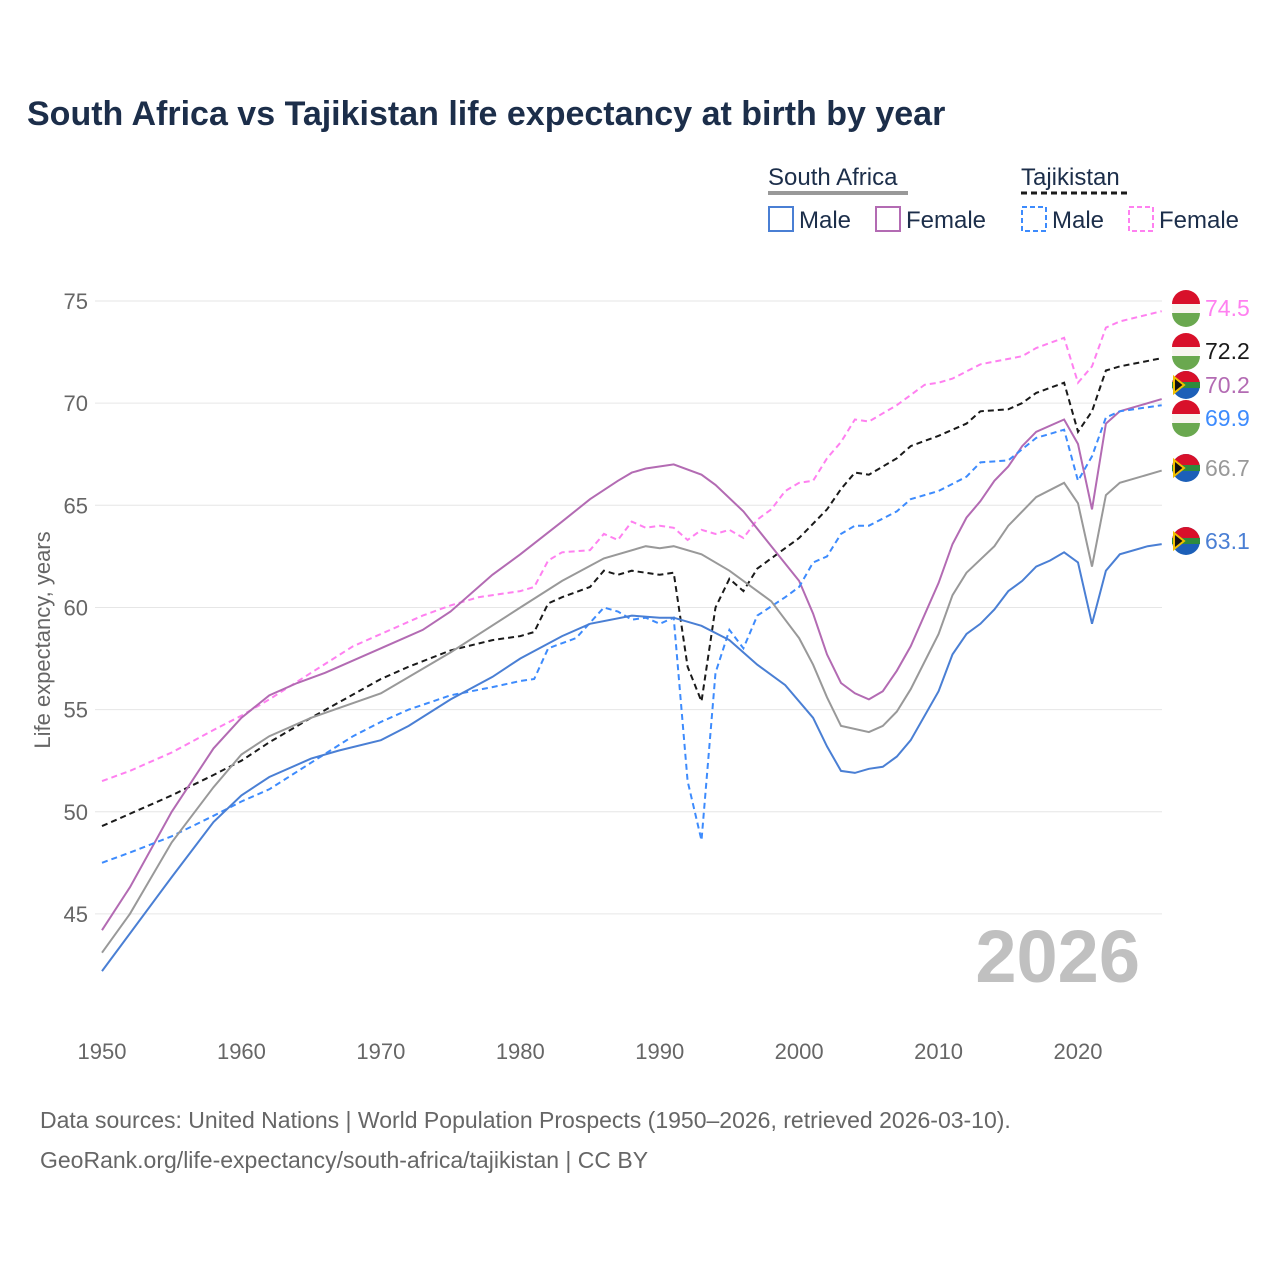  What do you see at coordinates (833, 177) in the screenshot?
I see `legend-group-south-africa: South Africa` at bounding box center [833, 177].